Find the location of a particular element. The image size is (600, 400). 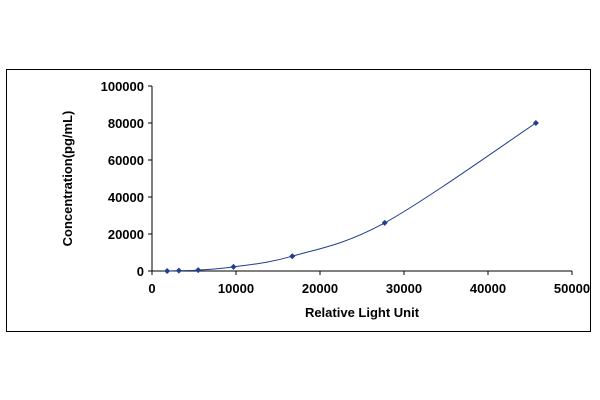

x-tick-label: 50000 is located at coordinates (572, 288).